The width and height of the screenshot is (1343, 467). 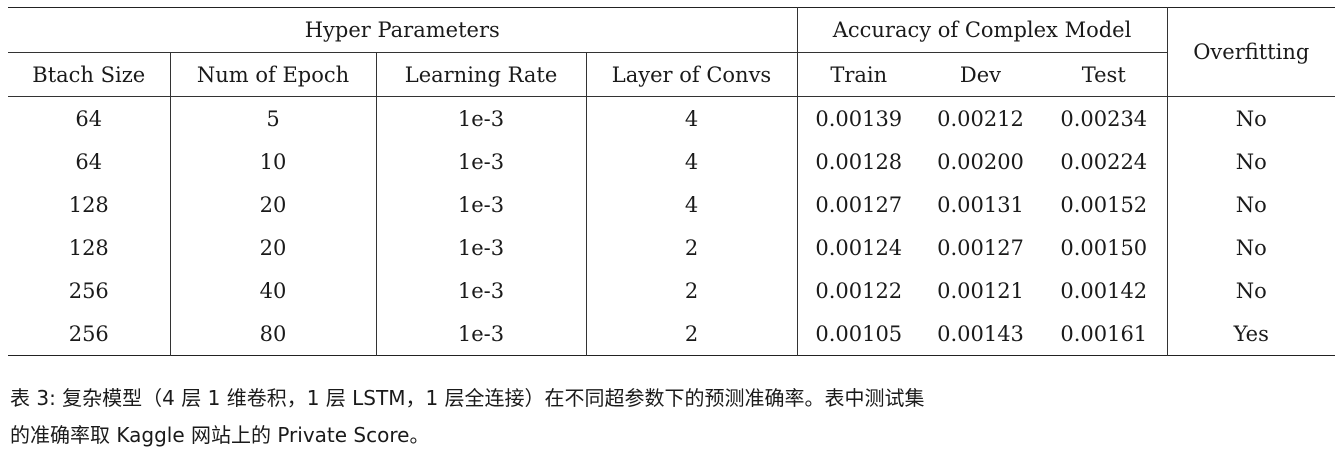 What do you see at coordinates (1251, 333) in the screenshot?
I see `overfitting-cell: Yes` at bounding box center [1251, 333].